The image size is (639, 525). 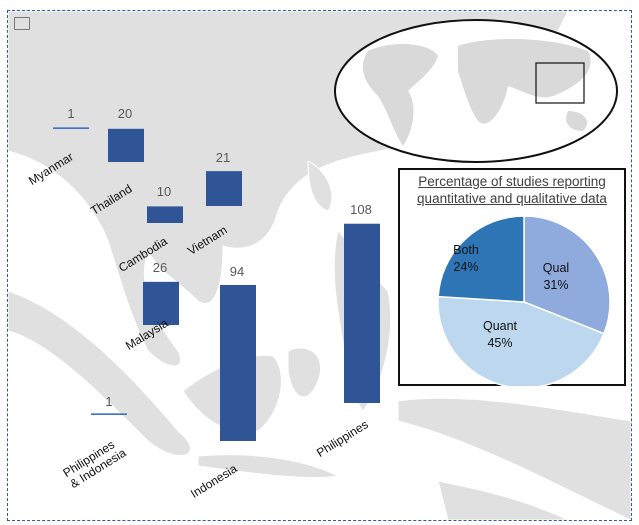 I want to click on pie-label-quant: Quant 45%, so click(x=500, y=335).